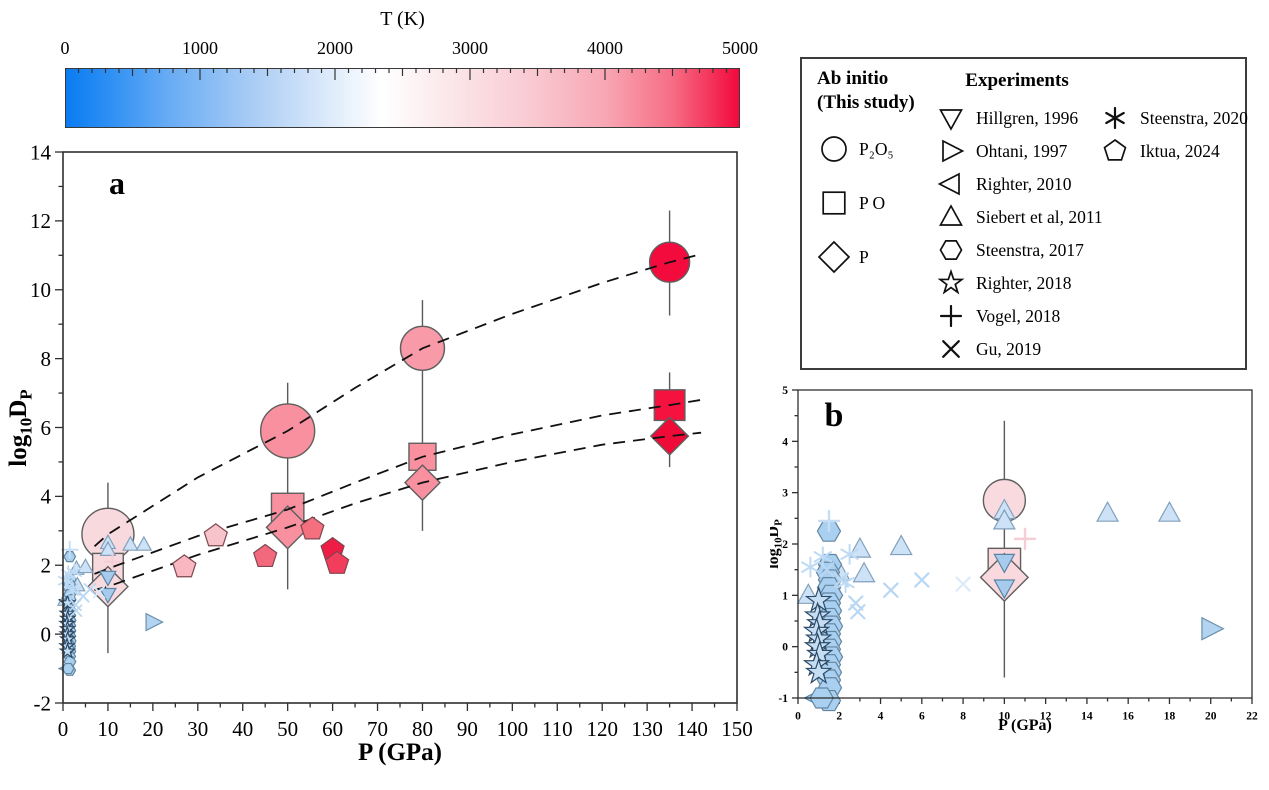 The width and height of the screenshot is (1269, 790). Describe the element at coordinates (834, 149) in the screenshot. I see `circle-icon` at that location.